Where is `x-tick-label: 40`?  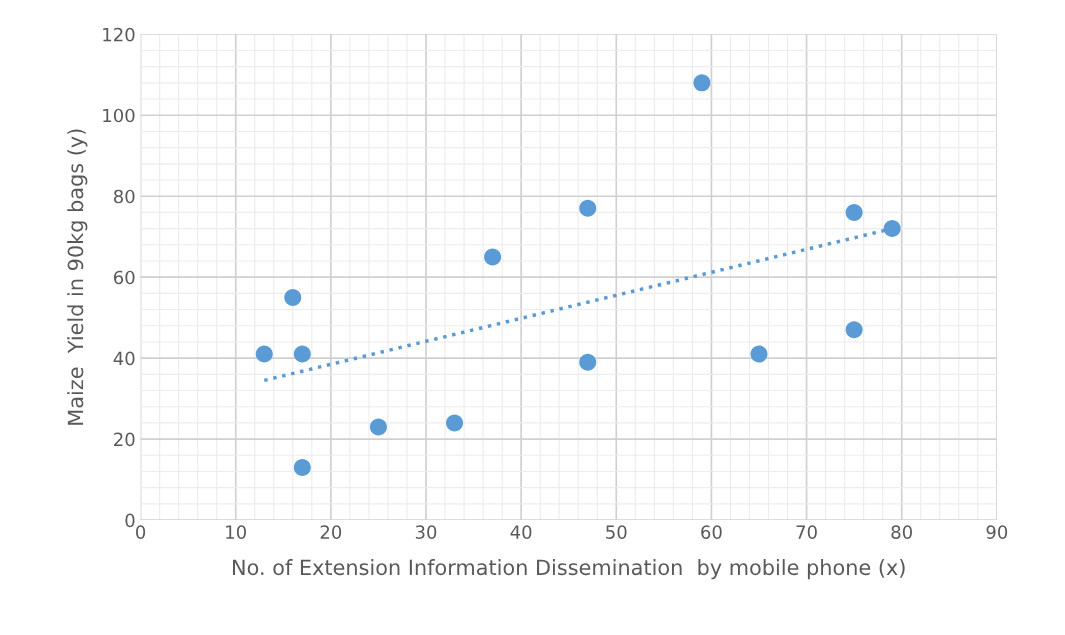
x-tick-label: 40 is located at coordinates (521, 532).